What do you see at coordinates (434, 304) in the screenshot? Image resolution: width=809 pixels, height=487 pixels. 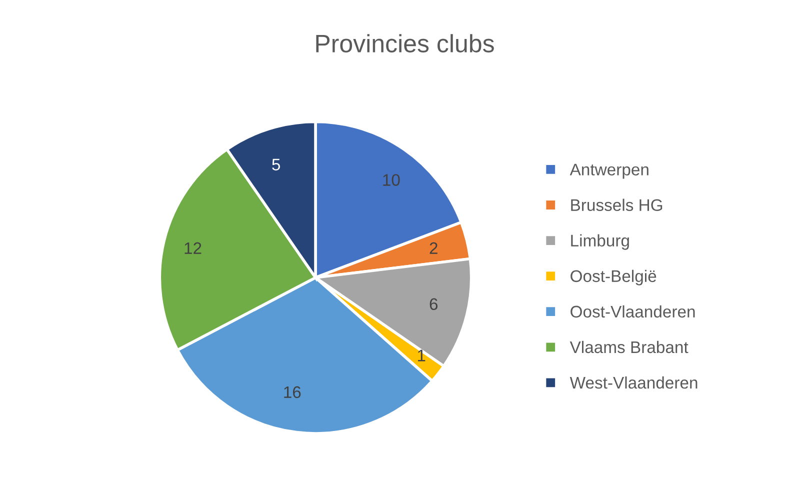 I see `data-label: 6` at bounding box center [434, 304].